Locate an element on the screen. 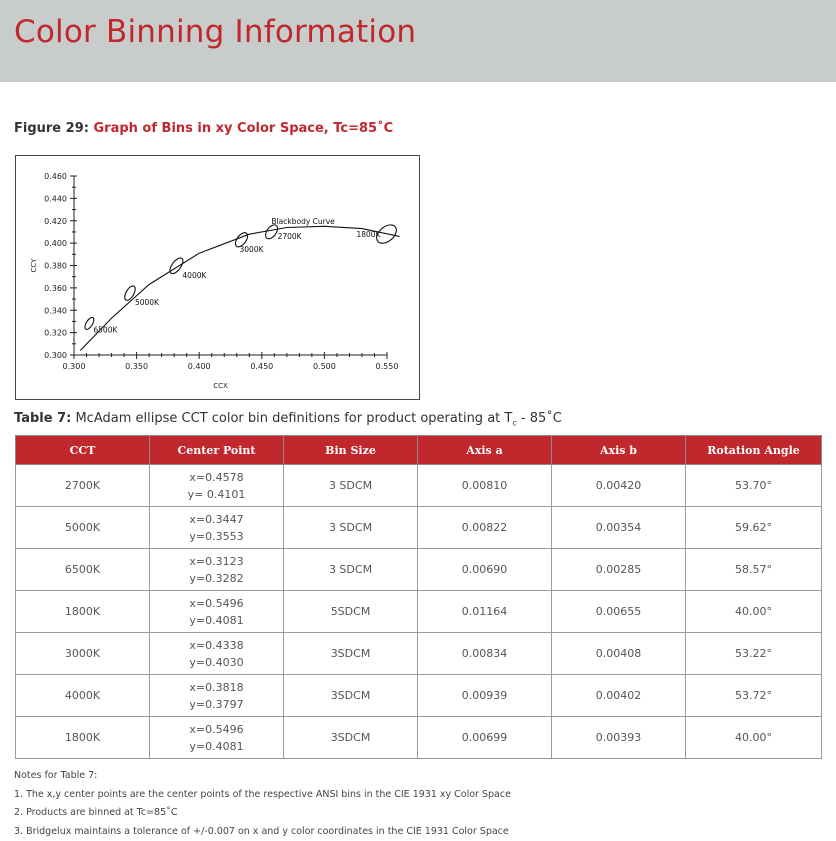 Image resolution: width=836 pixels, height=841 pixels. center-x: x=0.4338 is located at coordinates (216, 645).